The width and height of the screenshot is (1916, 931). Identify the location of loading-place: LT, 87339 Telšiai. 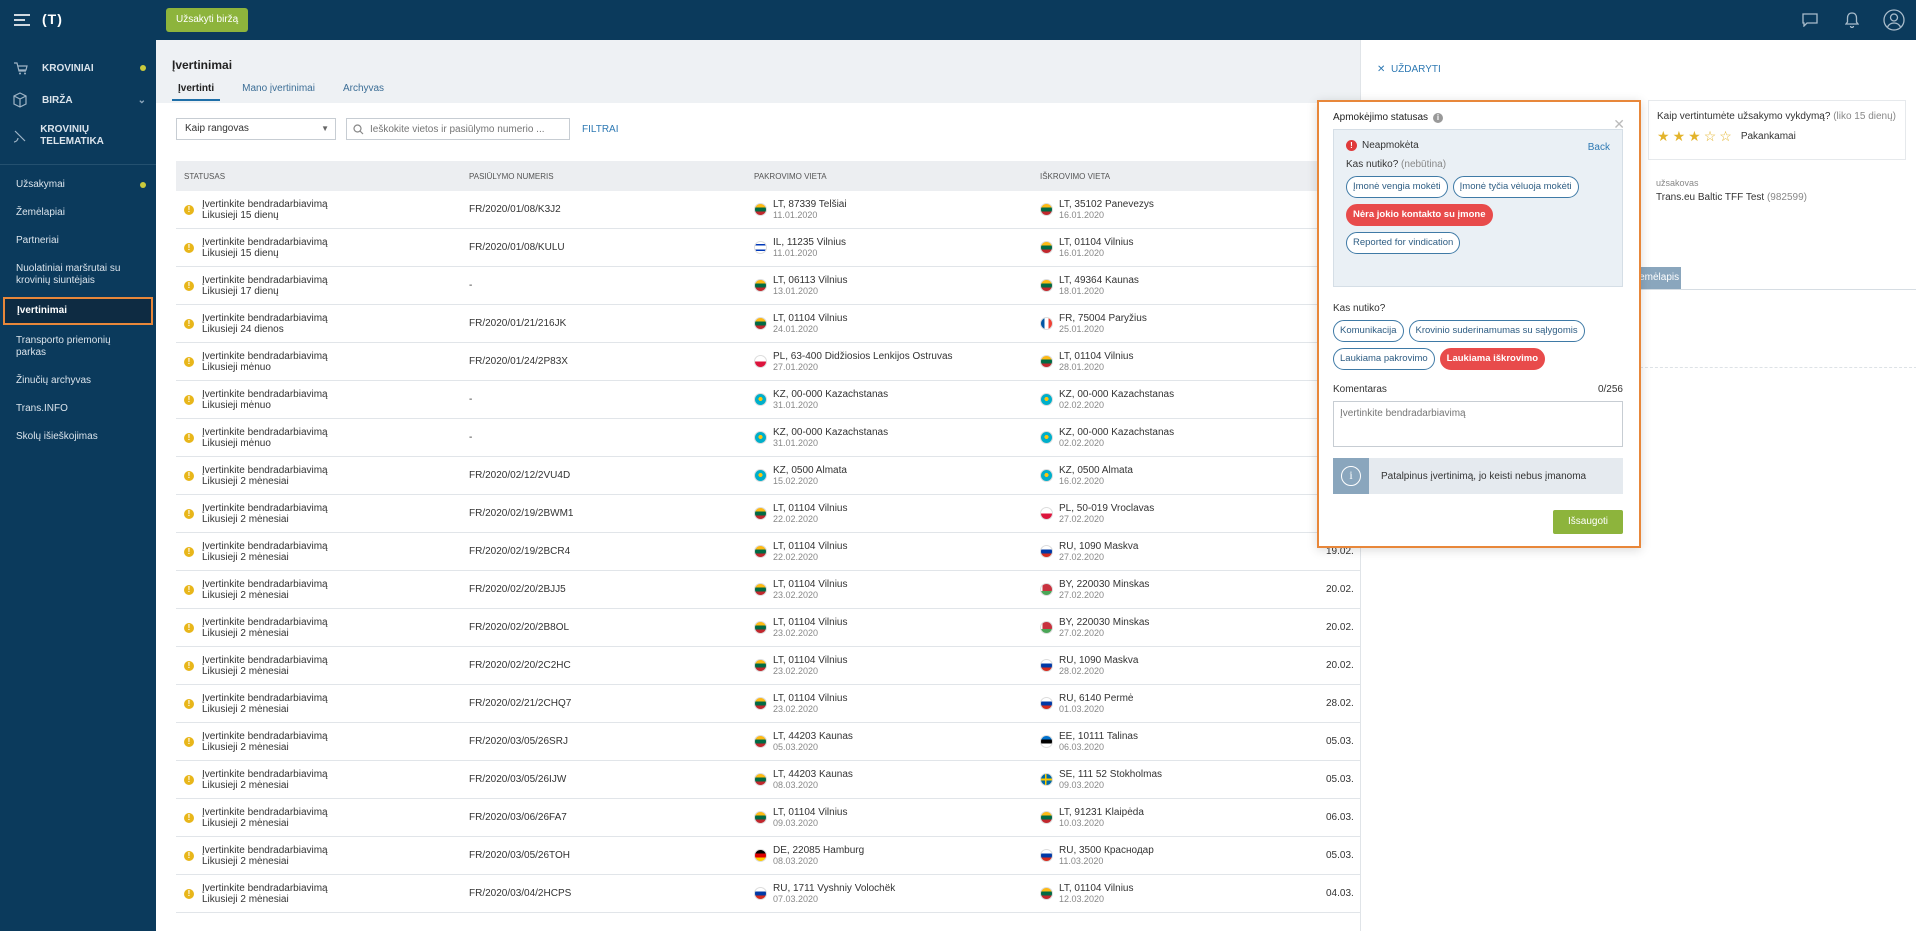
(810, 204).